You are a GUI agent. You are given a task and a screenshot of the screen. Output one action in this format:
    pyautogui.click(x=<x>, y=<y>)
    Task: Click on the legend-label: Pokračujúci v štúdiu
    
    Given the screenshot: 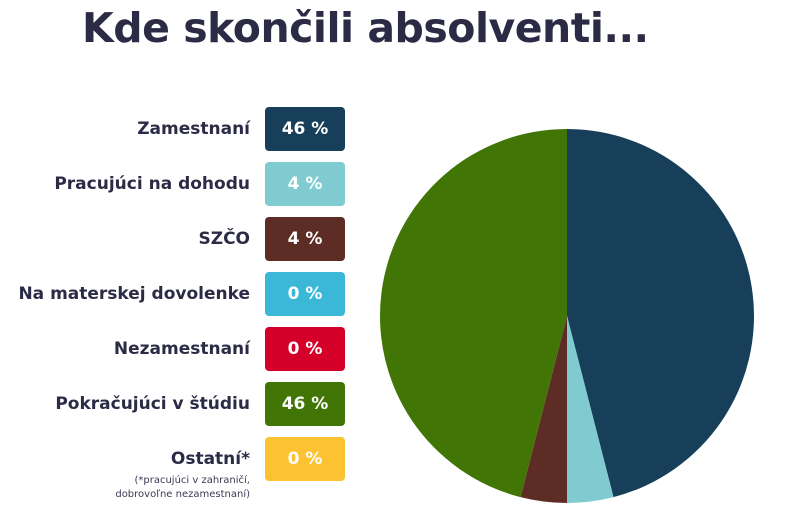 What is the action you would take?
    pyautogui.click(x=152, y=404)
    